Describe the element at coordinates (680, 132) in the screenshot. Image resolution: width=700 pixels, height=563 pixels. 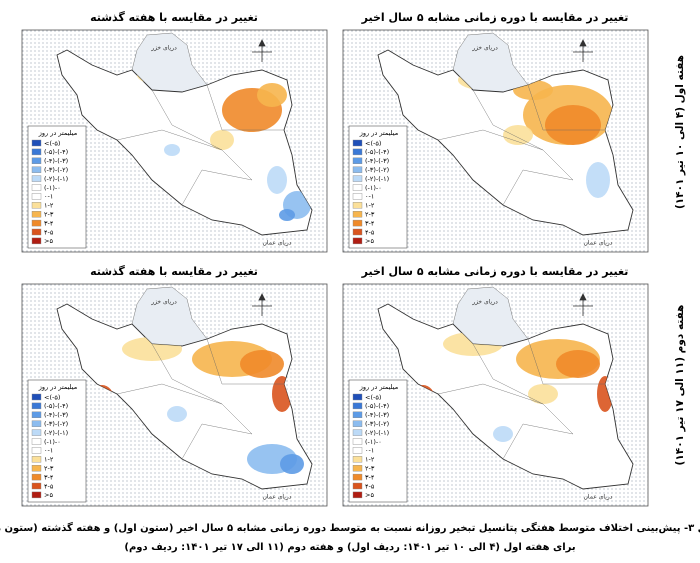
I see `row-label: هفته اول (۴ الی ۱۰ تیر ۱۴۰۱)` at that location.